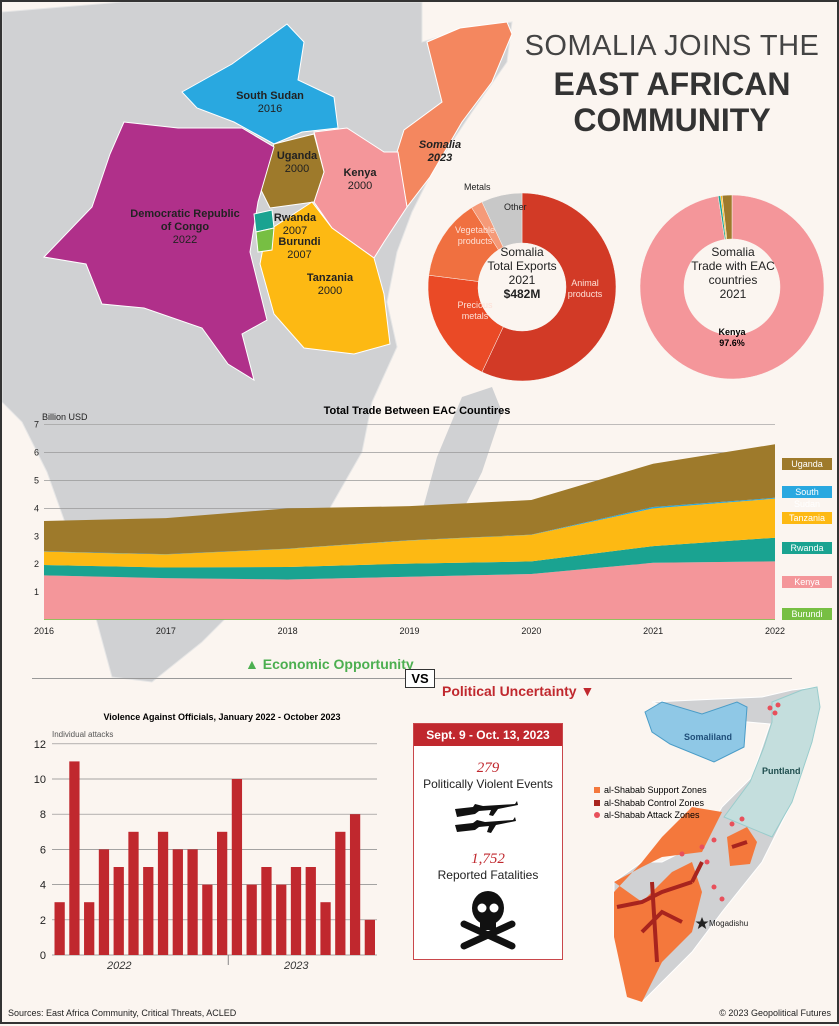  I want to click on legend-support-label: al-Shabab Support Zones, so click(655, 790).